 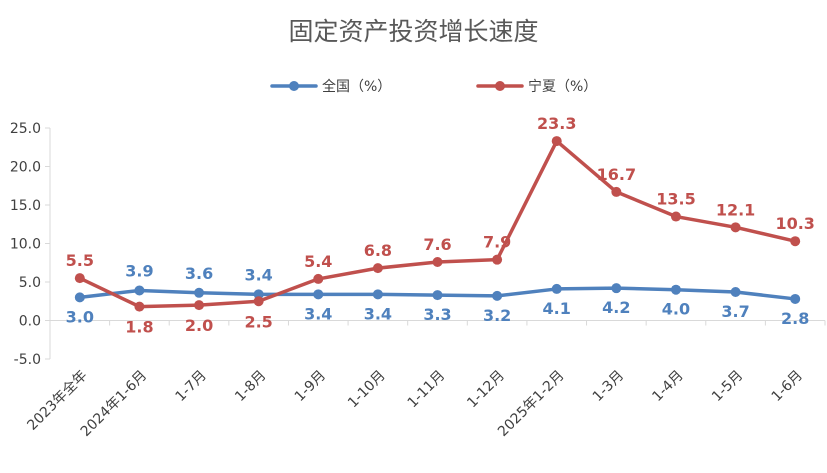 I want to click on data-label-national: 4.1, so click(x=557, y=308).